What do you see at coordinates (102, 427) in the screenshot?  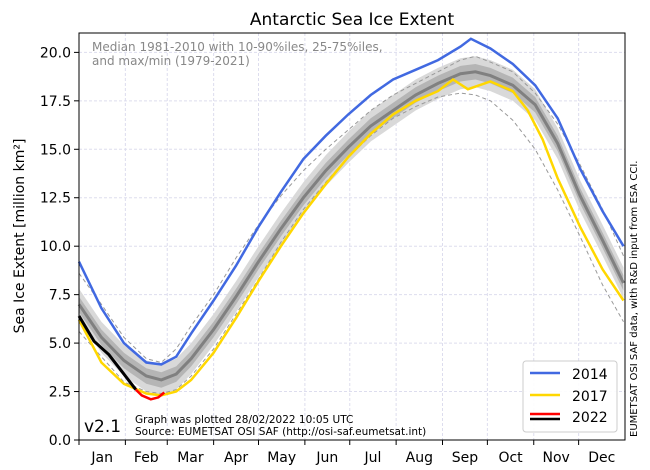 I see `version-label: v2.1` at bounding box center [102, 427].